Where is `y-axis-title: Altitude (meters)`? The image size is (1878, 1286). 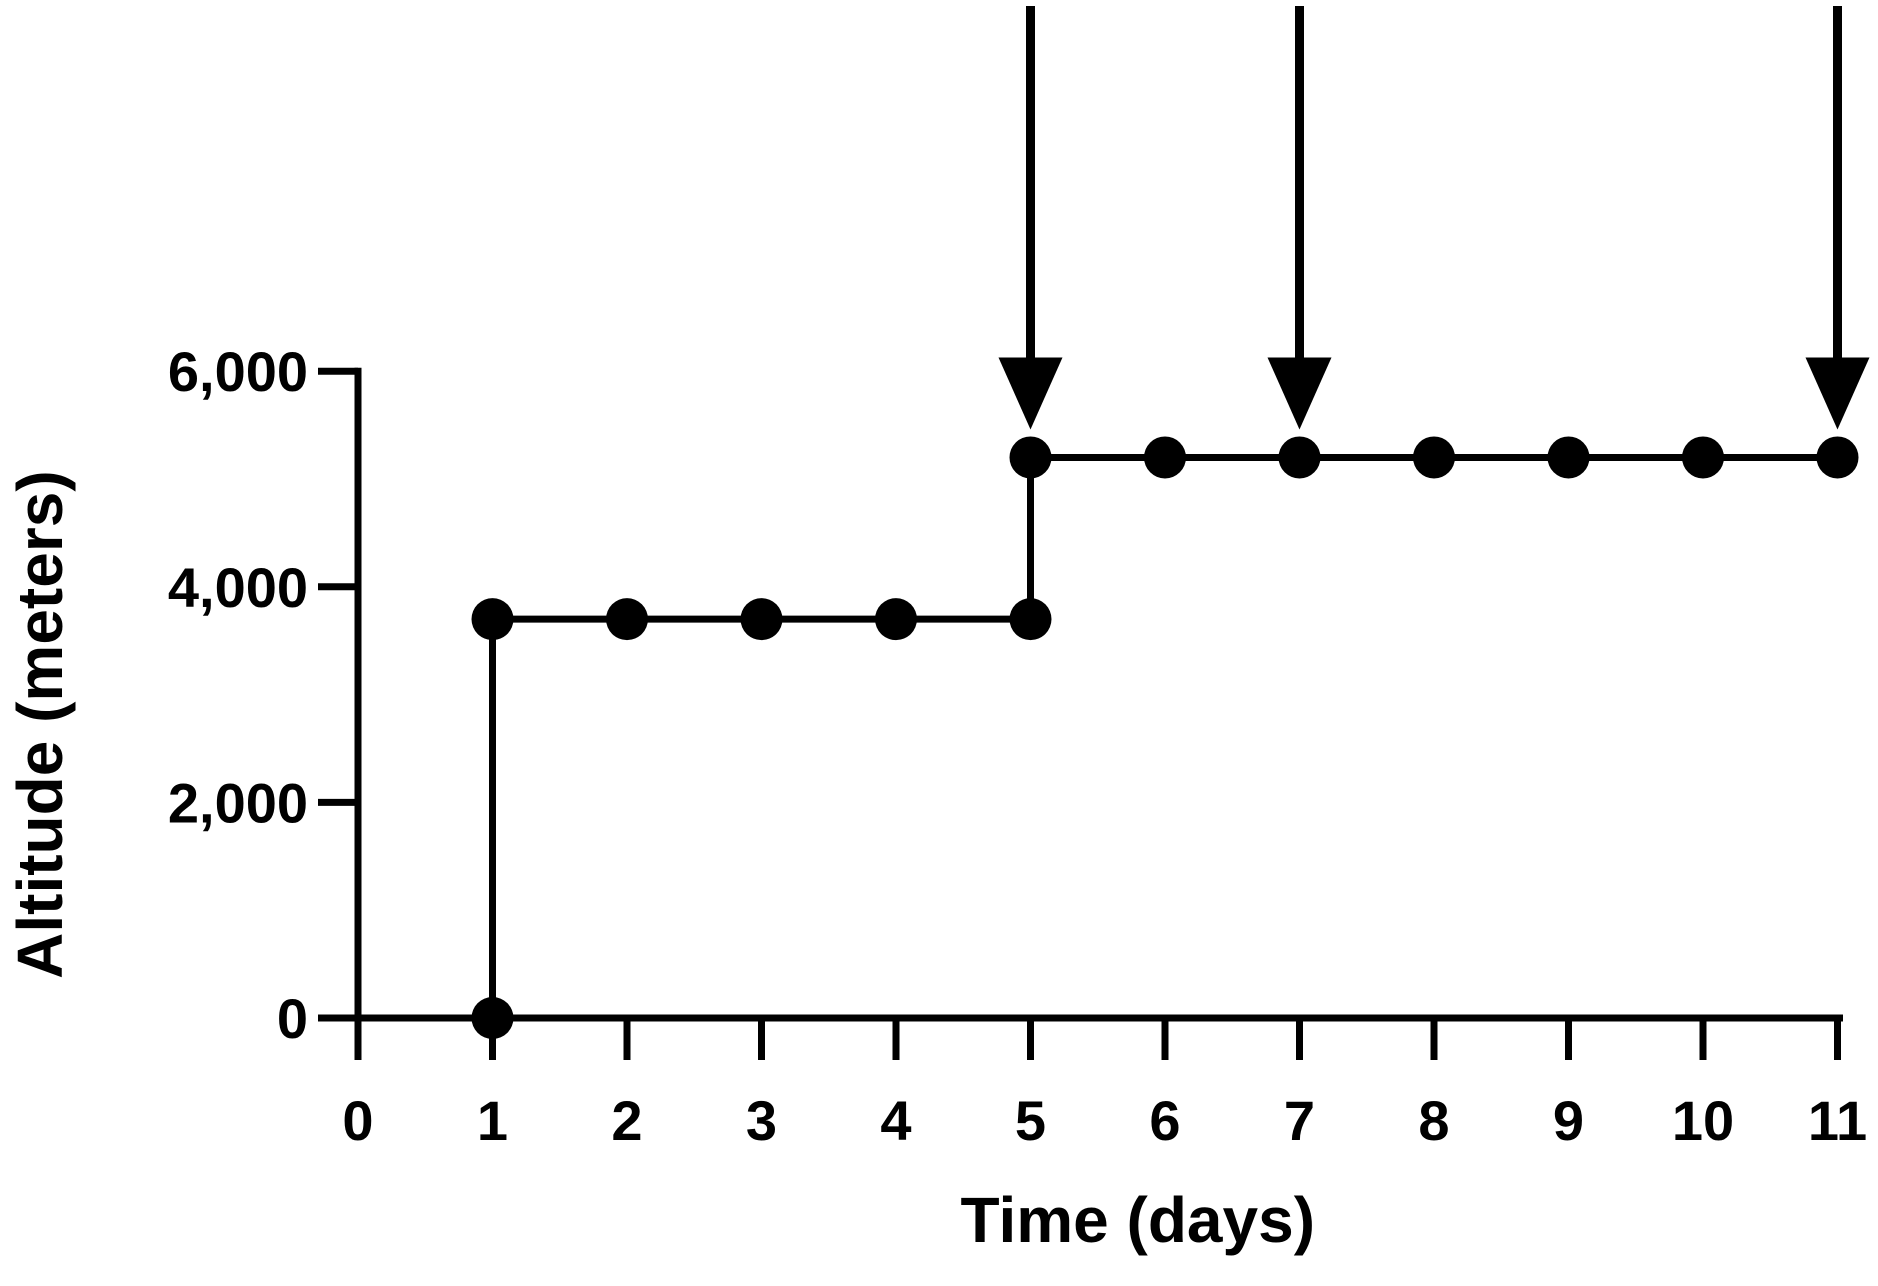 y-axis-title: Altitude (meters) is located at coordinates (40, 724).